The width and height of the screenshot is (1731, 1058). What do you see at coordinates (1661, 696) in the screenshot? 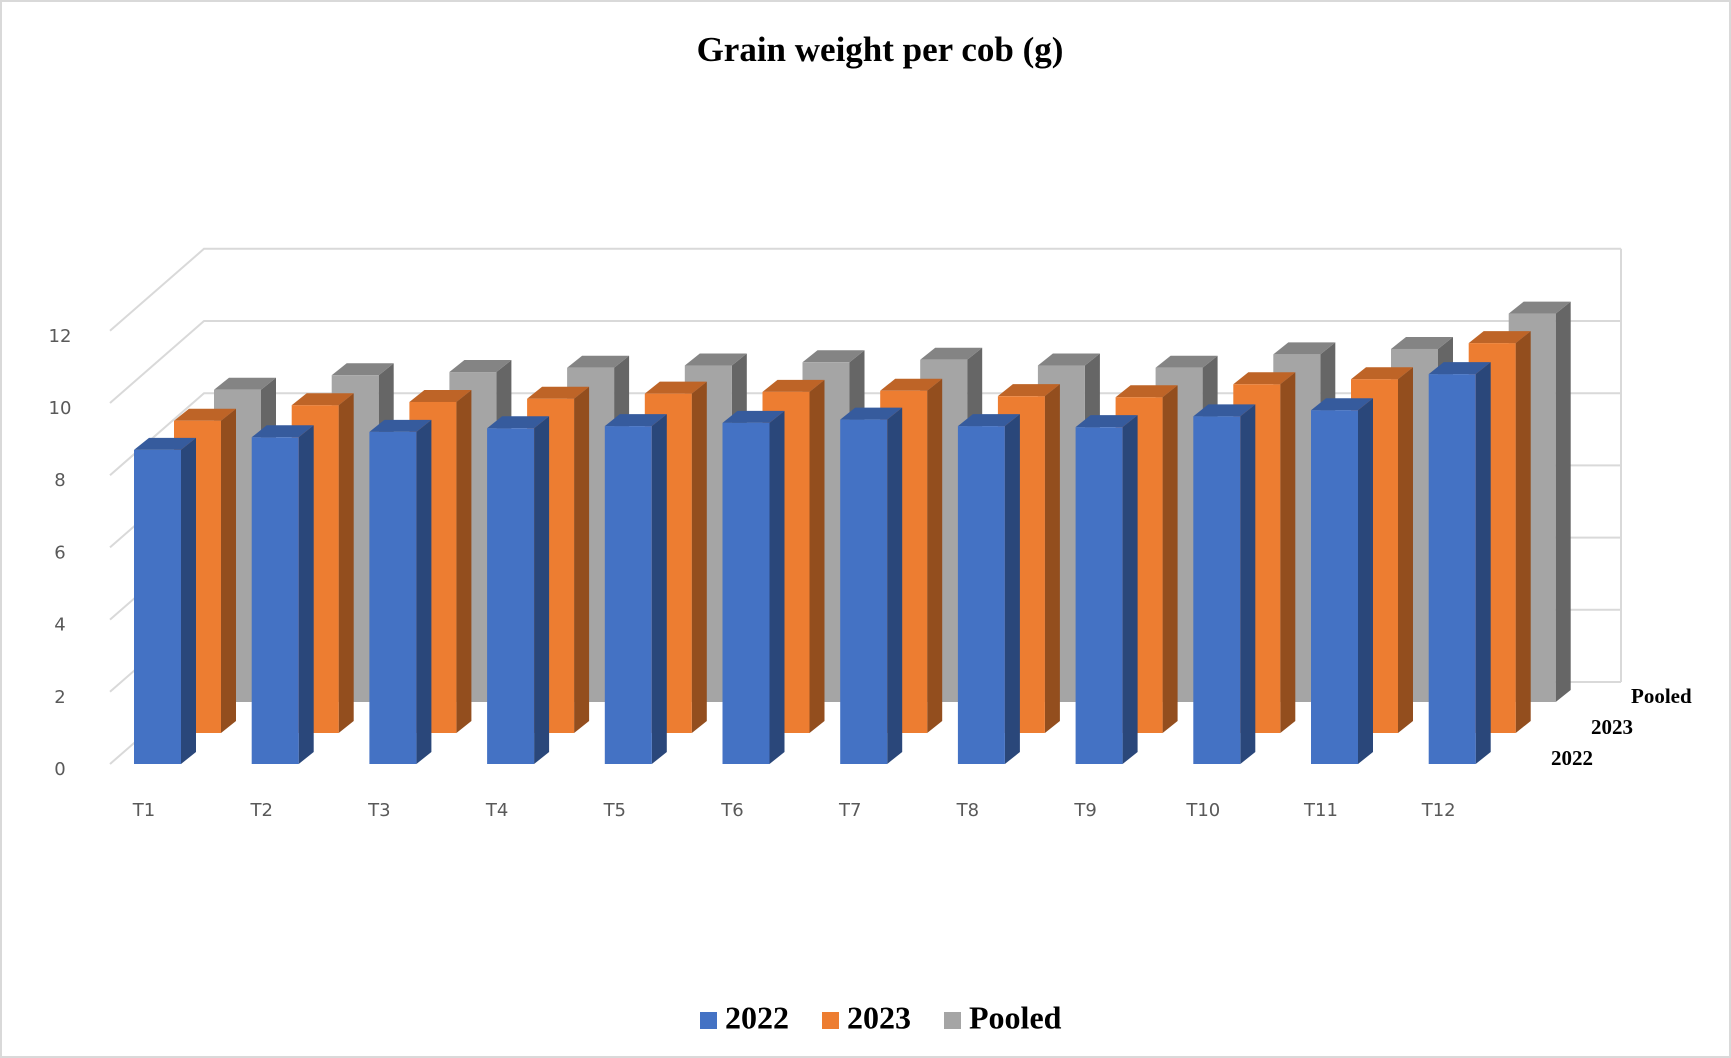
I see `depth-label: Pooled` at bounding box center [1661, 696].